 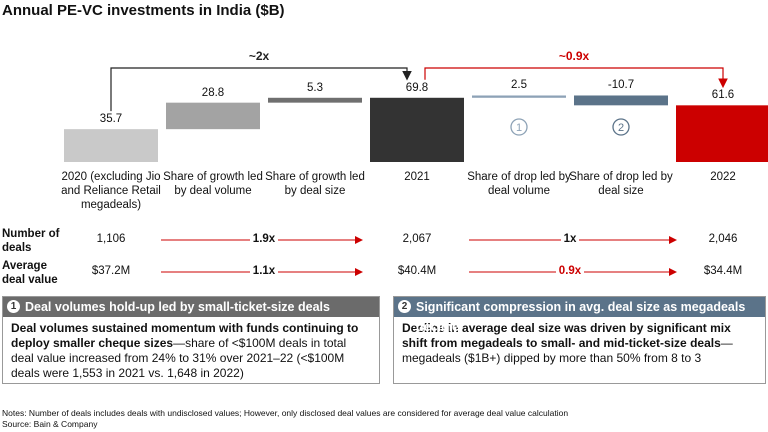 I want to click on table-cell: $40.4M, so click(x=417, y=271).